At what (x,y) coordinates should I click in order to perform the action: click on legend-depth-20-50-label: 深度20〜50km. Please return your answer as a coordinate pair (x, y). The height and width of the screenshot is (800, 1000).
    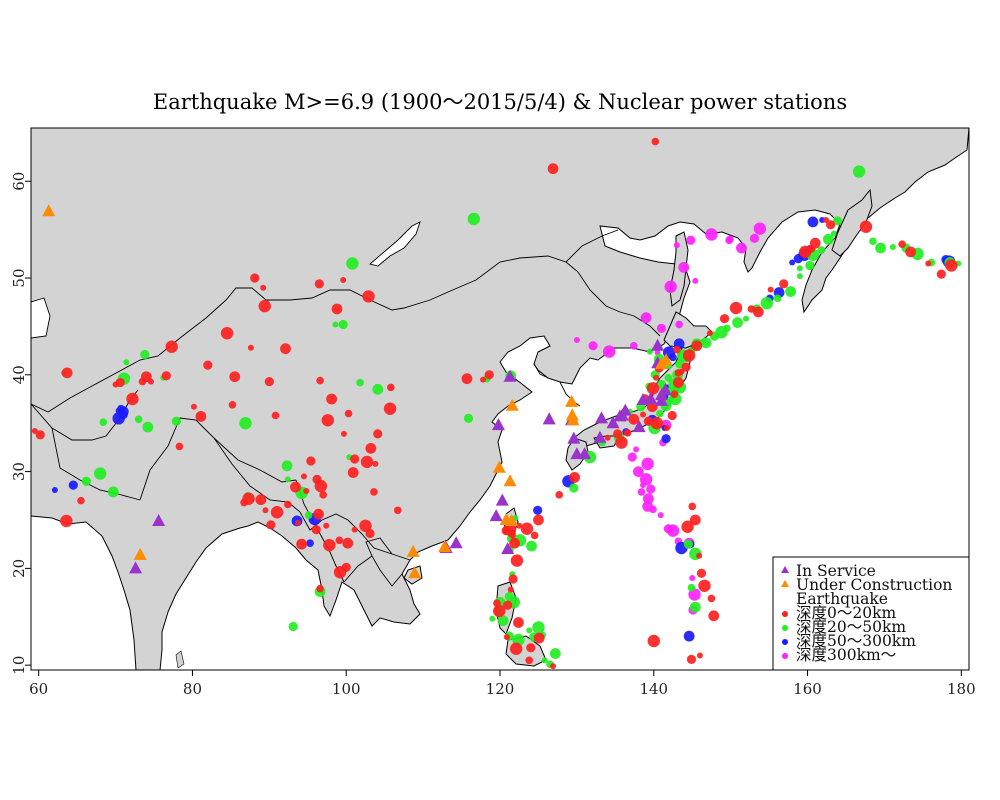
    Looking at the image, I should click on (851, 627).